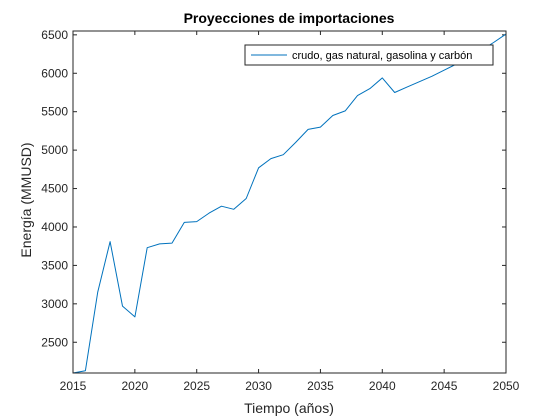  I want to click on y-tick-label: 5000, so click(54, 150).